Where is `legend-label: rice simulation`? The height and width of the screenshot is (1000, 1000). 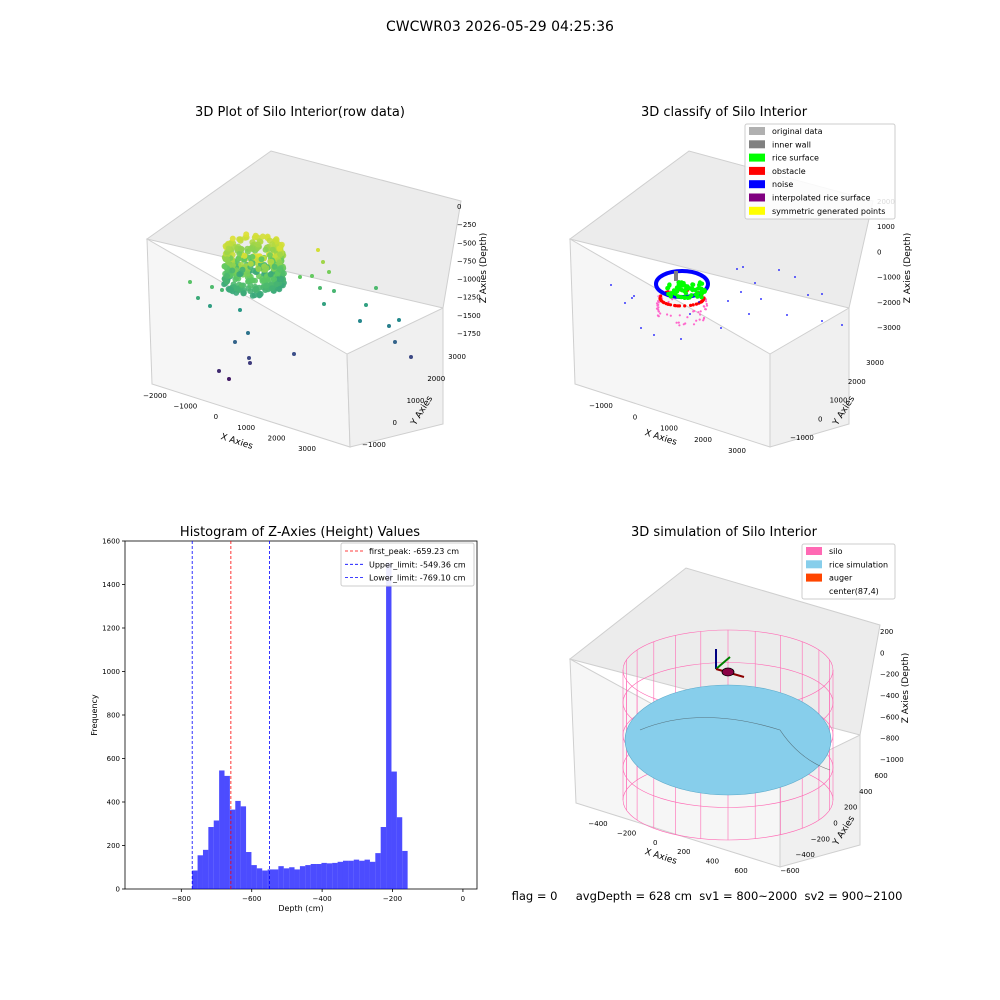 legend-label: rice simulation is located at coordinates (858, 564).